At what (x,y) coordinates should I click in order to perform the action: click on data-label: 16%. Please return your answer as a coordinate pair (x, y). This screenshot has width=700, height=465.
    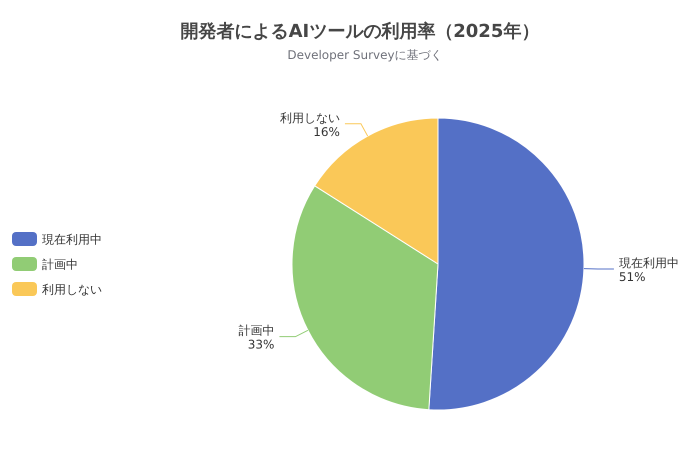
    Looking at the image, I should click on (326, 131).